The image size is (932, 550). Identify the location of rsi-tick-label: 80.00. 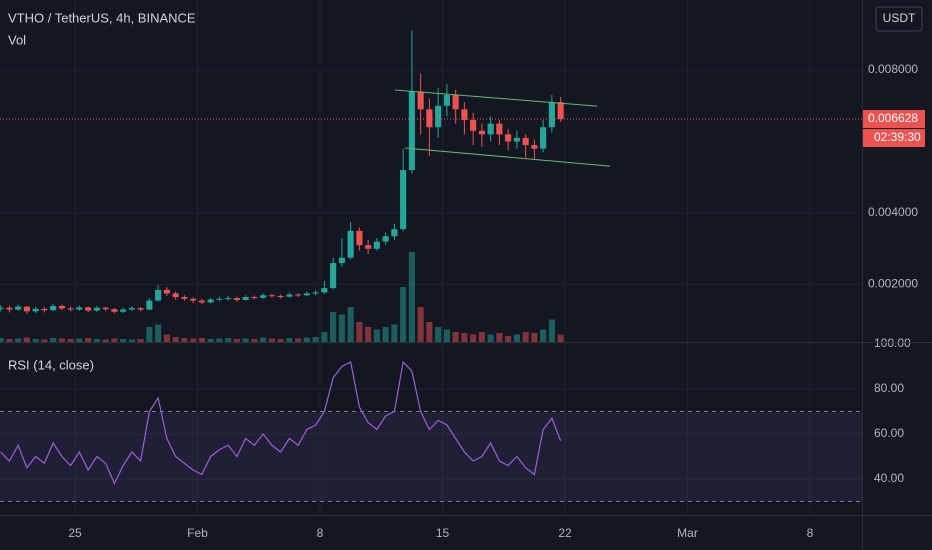
(889, 388).